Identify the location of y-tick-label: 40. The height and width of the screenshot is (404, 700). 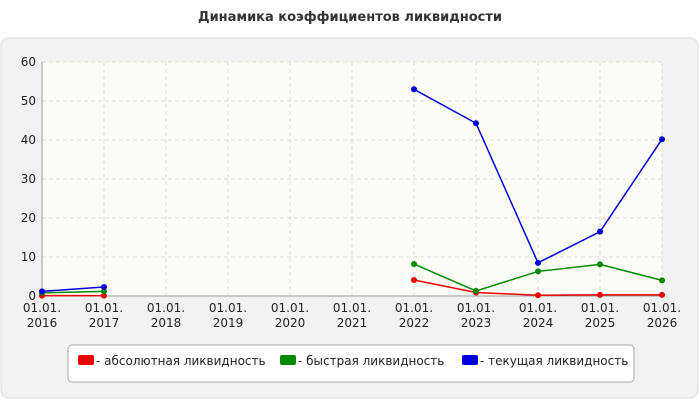
(28, 140).